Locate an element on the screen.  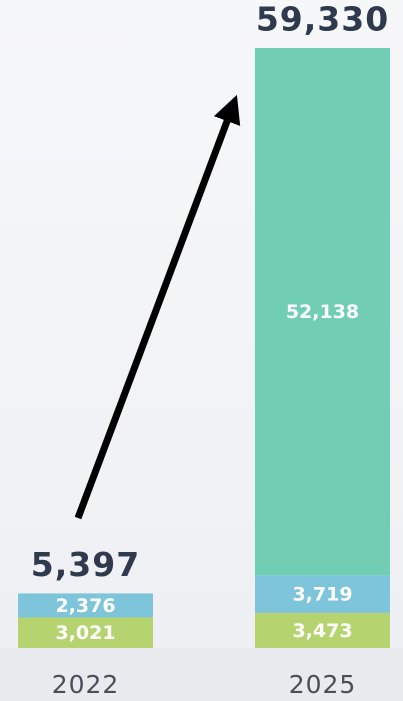
segment-label: 52,138 is located at coordinates (322, 312).